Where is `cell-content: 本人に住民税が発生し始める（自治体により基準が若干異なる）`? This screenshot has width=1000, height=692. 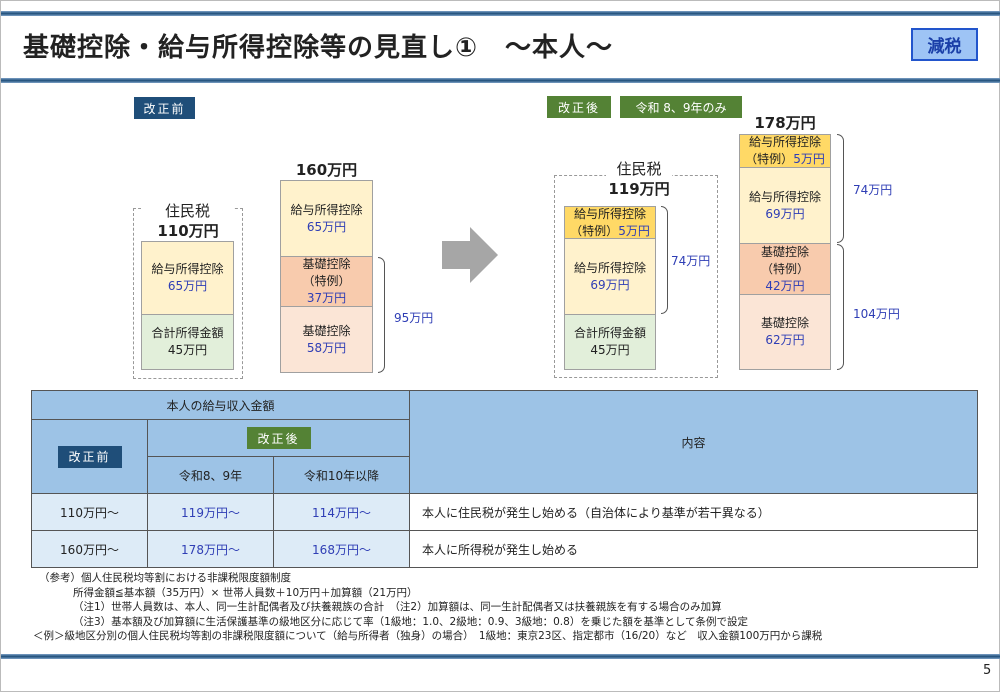
cell-content: 本人に住民税が発生し始める（自治体により基準が若干異なる） is located at coordinates (693, 512).